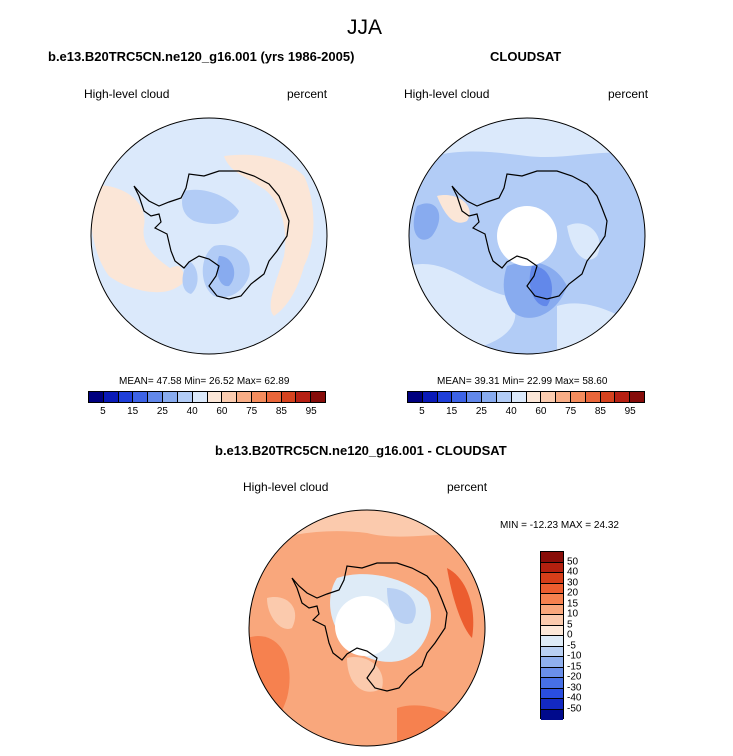 This screenshot has height=756, width=733. What do you see at coordinates (574, 656) in the screenshot?
I see `colorbar-tick-label: -10` at bounding box center [574, 656].